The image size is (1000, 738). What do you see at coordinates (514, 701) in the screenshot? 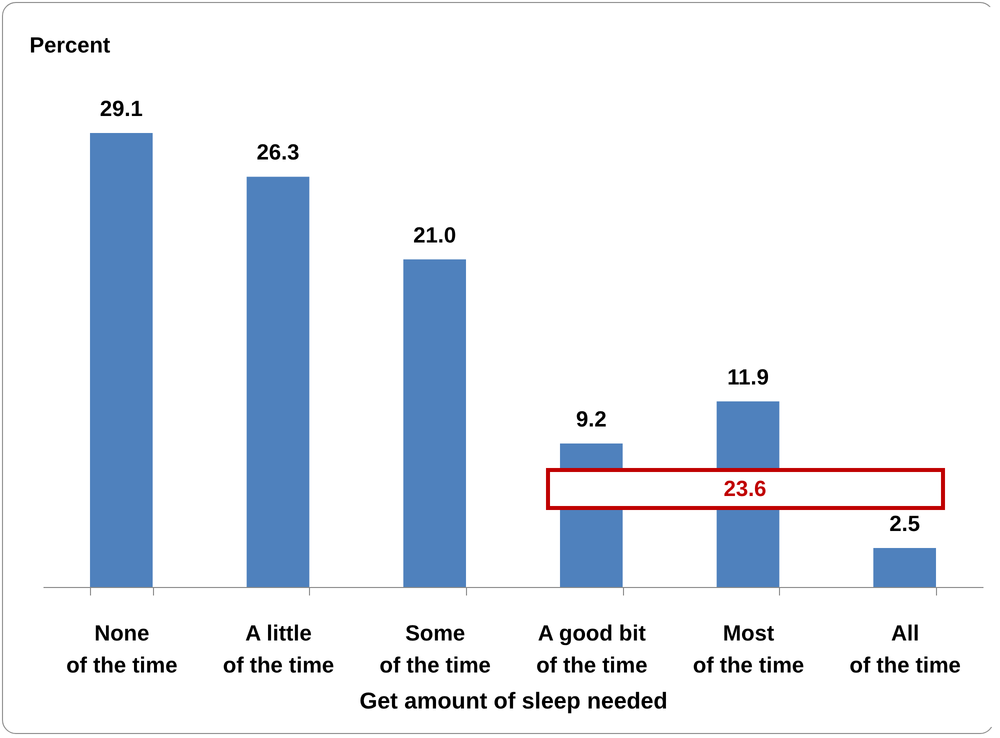
I see `x-axis-title: Get amount of sleep needed` at bounding box center [514, 701].